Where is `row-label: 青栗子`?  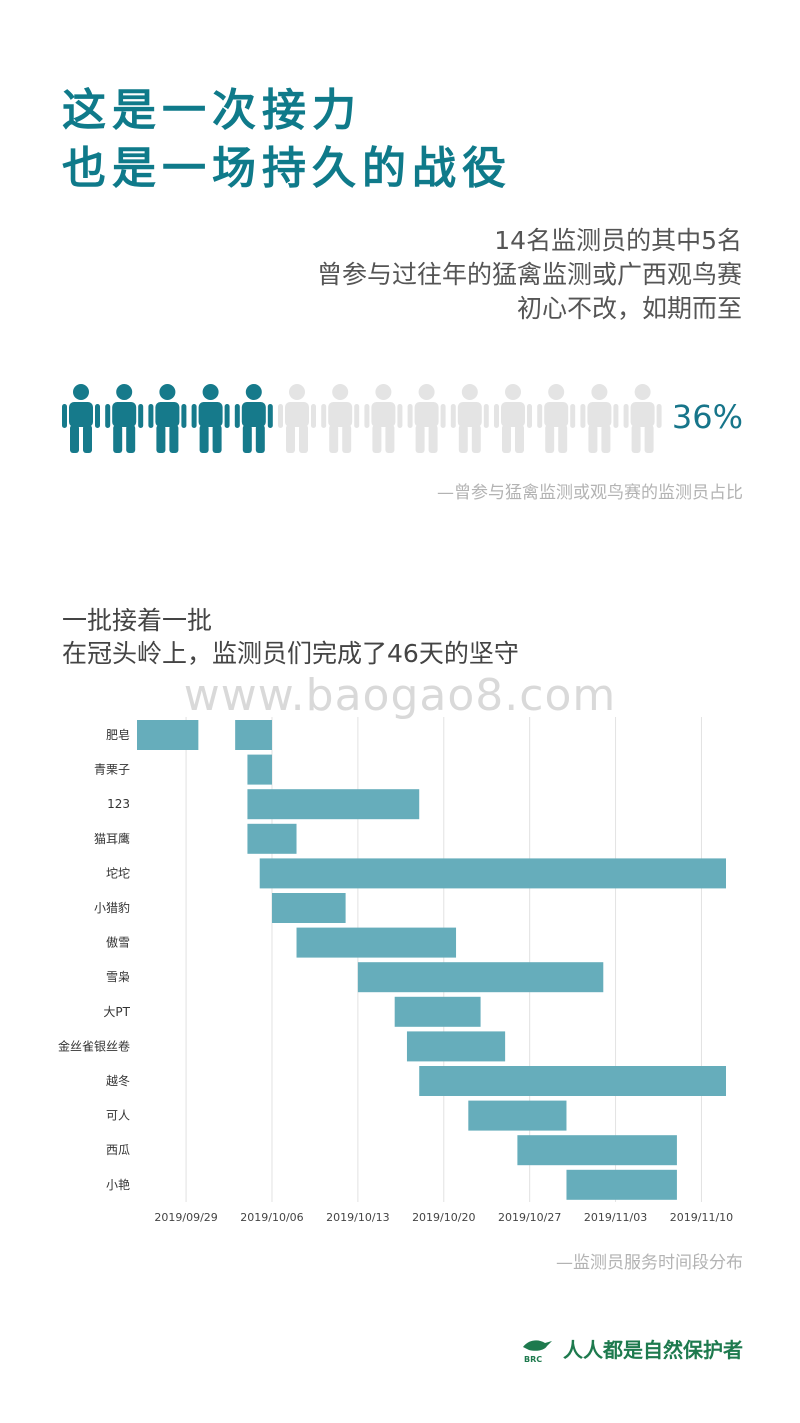 row-label: 青栗子 is located at coordinates (112, 770).